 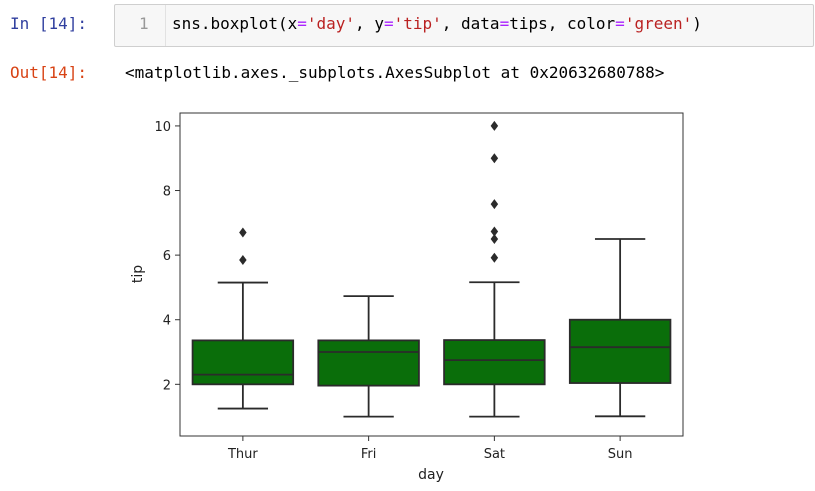 I want to click on y-axis-label: tip, so click(x=138, y=274).